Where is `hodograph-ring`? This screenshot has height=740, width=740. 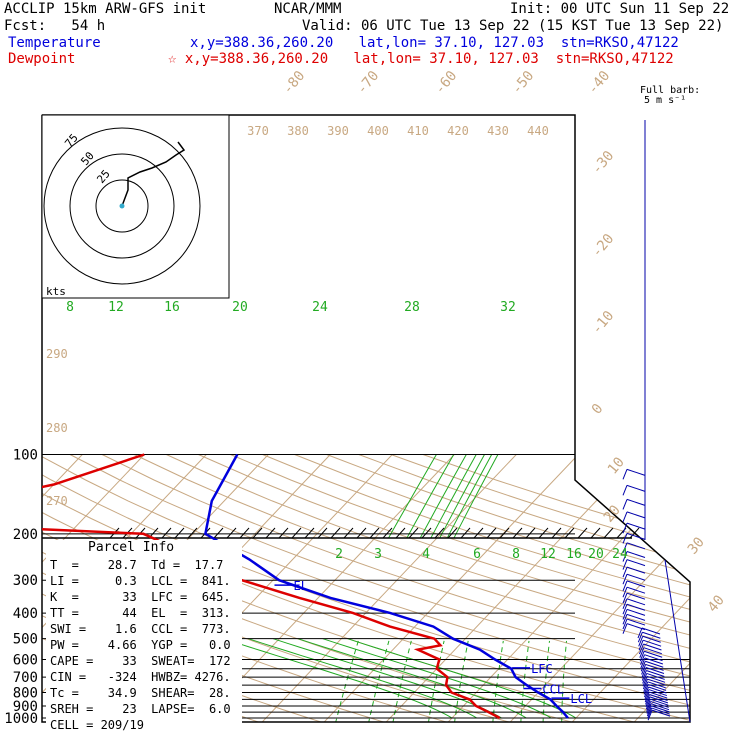 hodograph-ring is located at coordinates (122, 206).